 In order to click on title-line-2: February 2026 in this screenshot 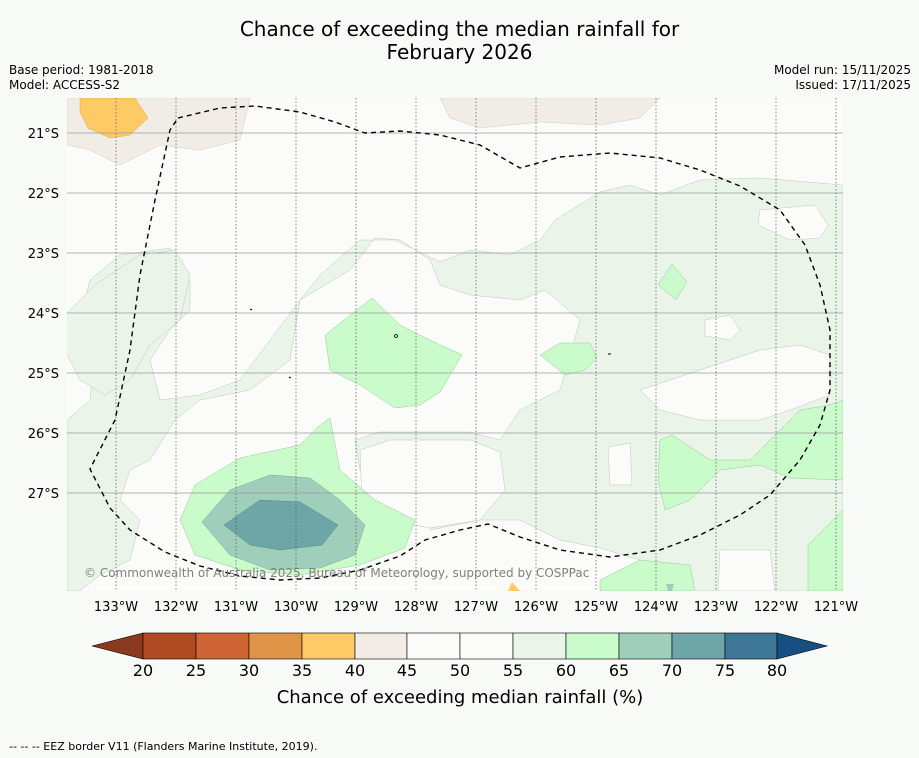, I will do `click(459, 52)`.